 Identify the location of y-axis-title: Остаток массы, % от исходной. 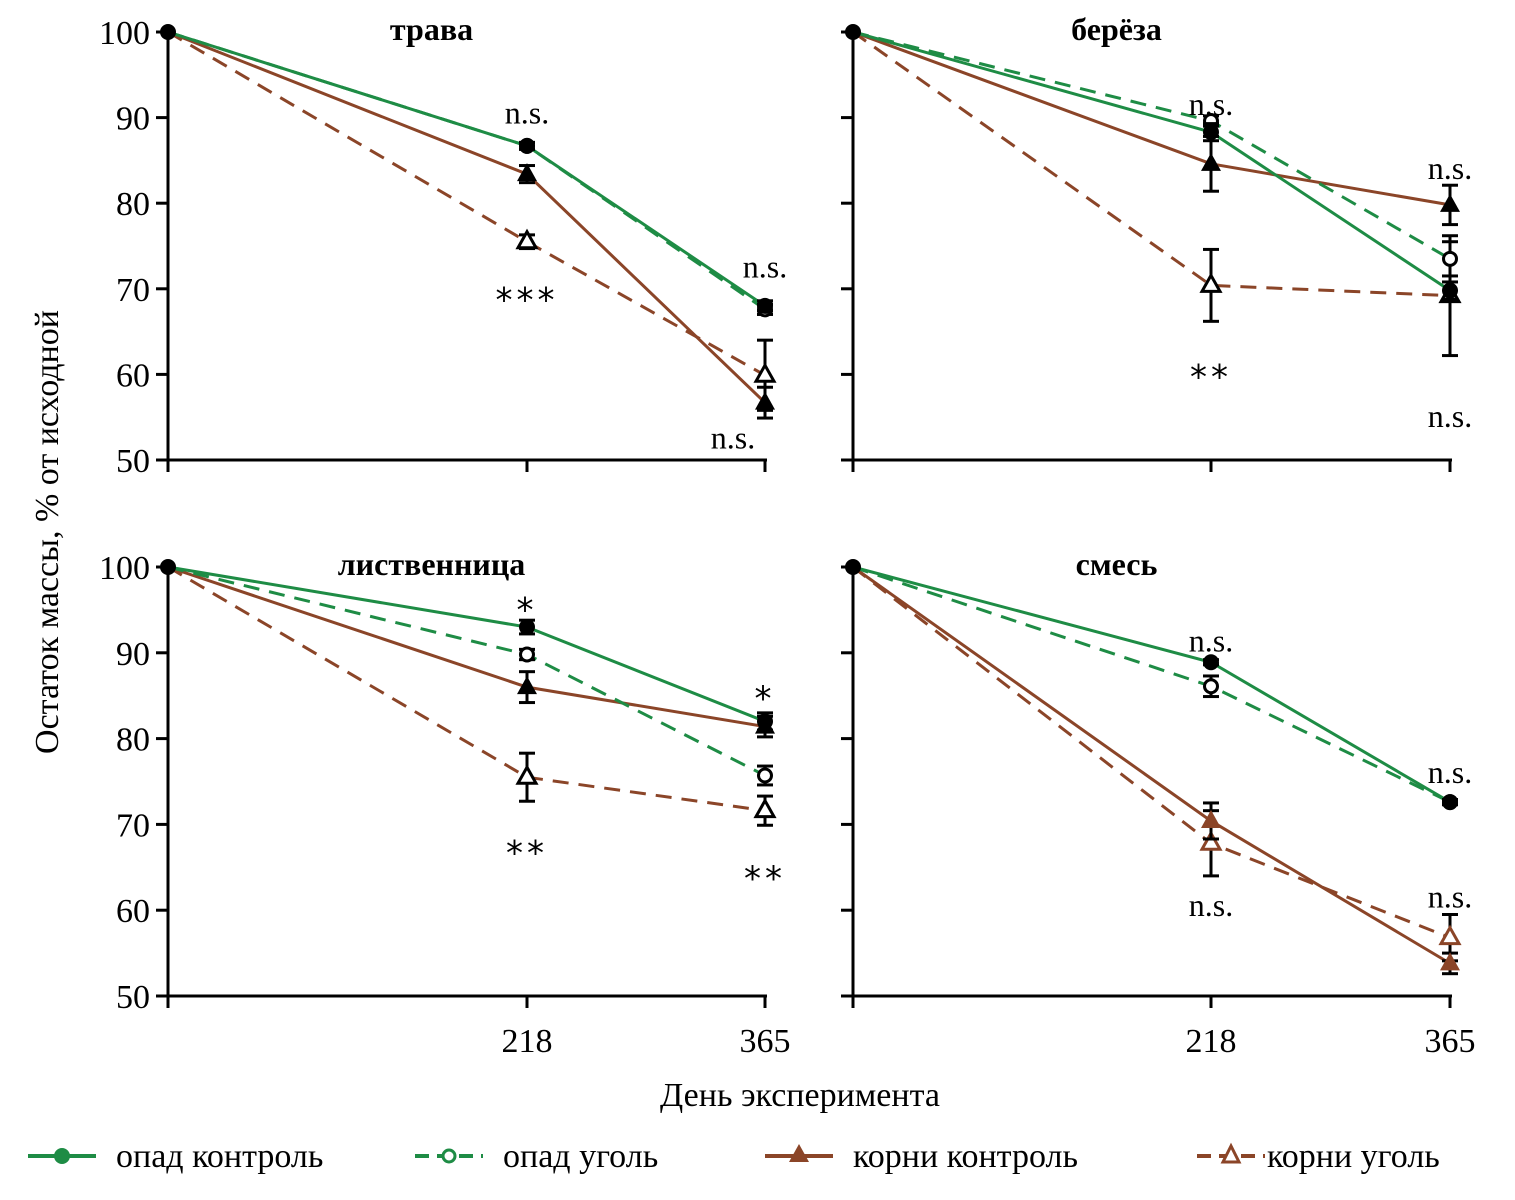
(47, 532).